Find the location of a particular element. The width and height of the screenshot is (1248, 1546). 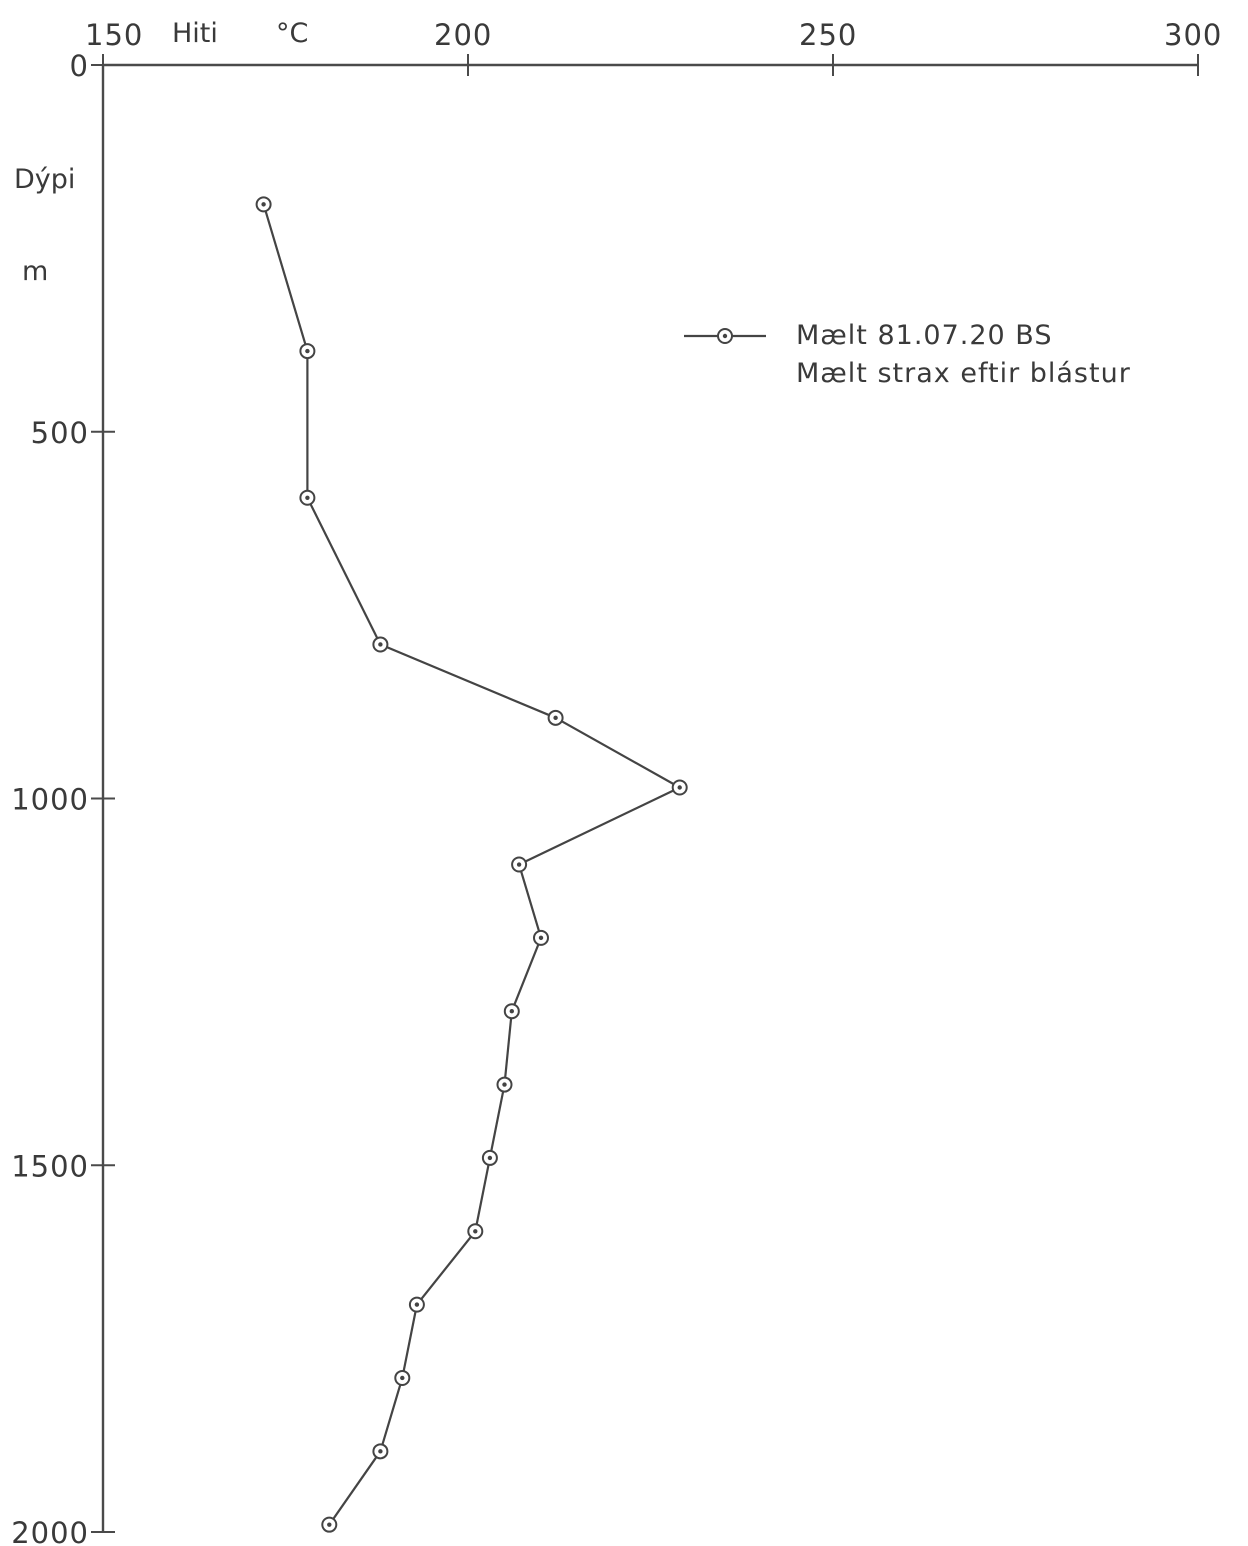

y-axis-label: Dýpi is located at coordinates (44, 179).